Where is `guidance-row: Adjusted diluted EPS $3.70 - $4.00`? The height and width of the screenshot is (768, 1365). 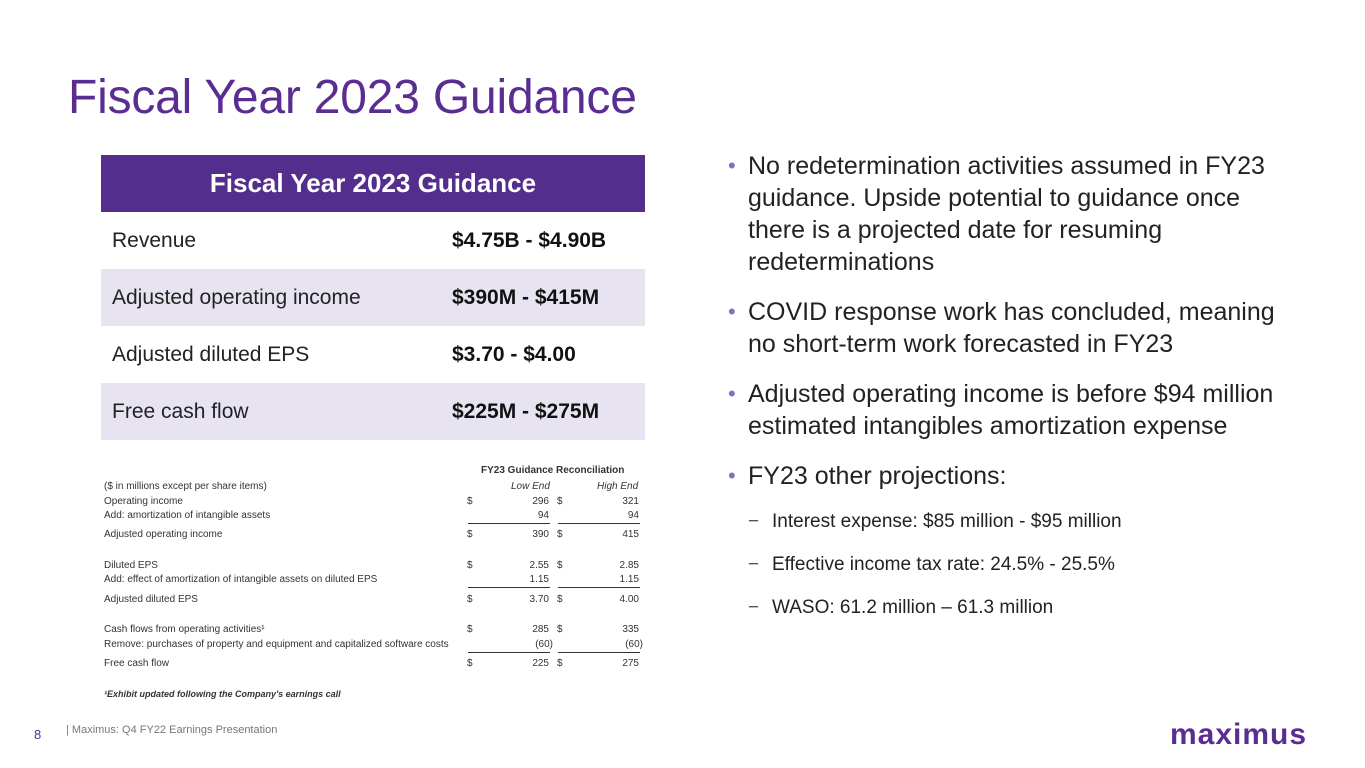 guidance-row: Adjusted diluted EPS $3.70 - $4.00 is located at coordinates (373, 354).